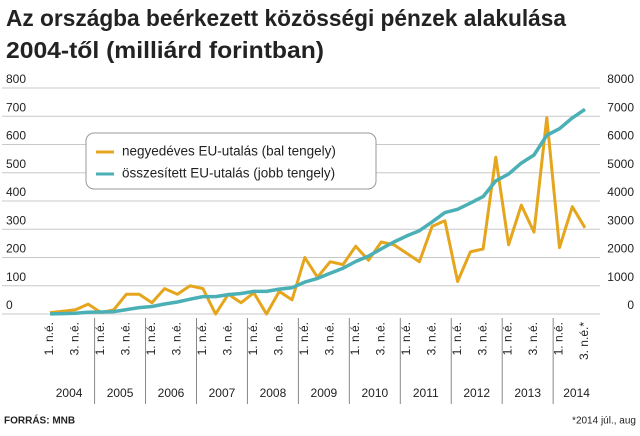 The width and height of the screenshot is (640, 436). Describe the element at coordinates (16, 107) in the screenshot. I see `y-tick-label: 700` at that location.